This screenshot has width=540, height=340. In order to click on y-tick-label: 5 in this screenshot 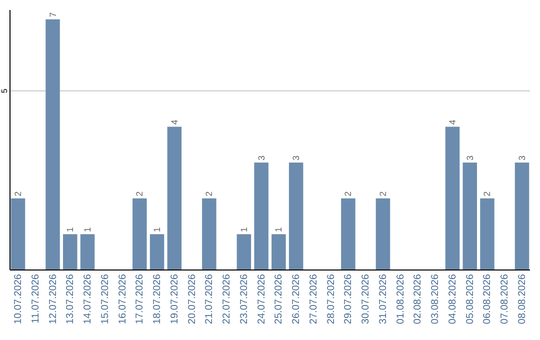, I will do `click(4, 91)`.